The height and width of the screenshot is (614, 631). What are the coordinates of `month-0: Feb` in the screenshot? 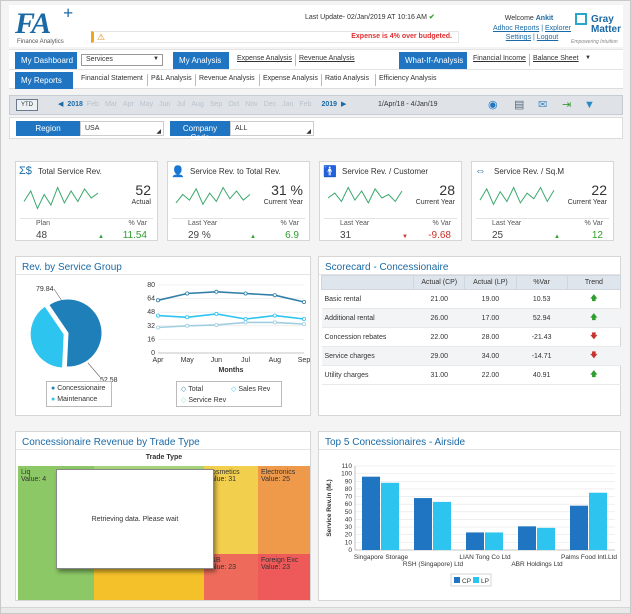 It's located at (92, 104).